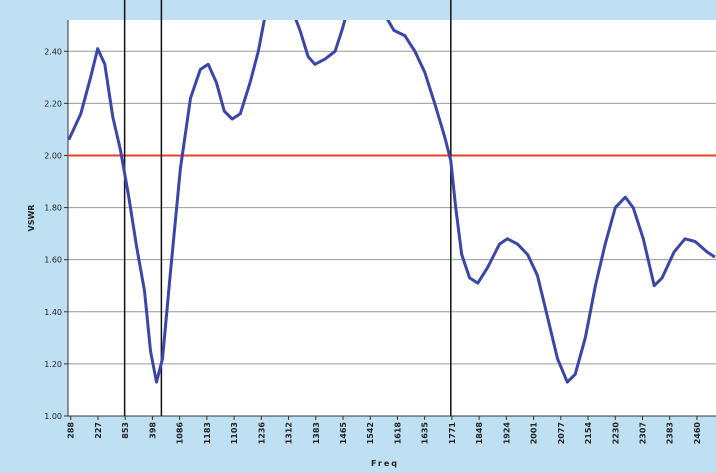  What do you see at coordinates (397, 433) in the screenshot?
I see `x-tick-label: 1618` at bounding box center [397, 433].